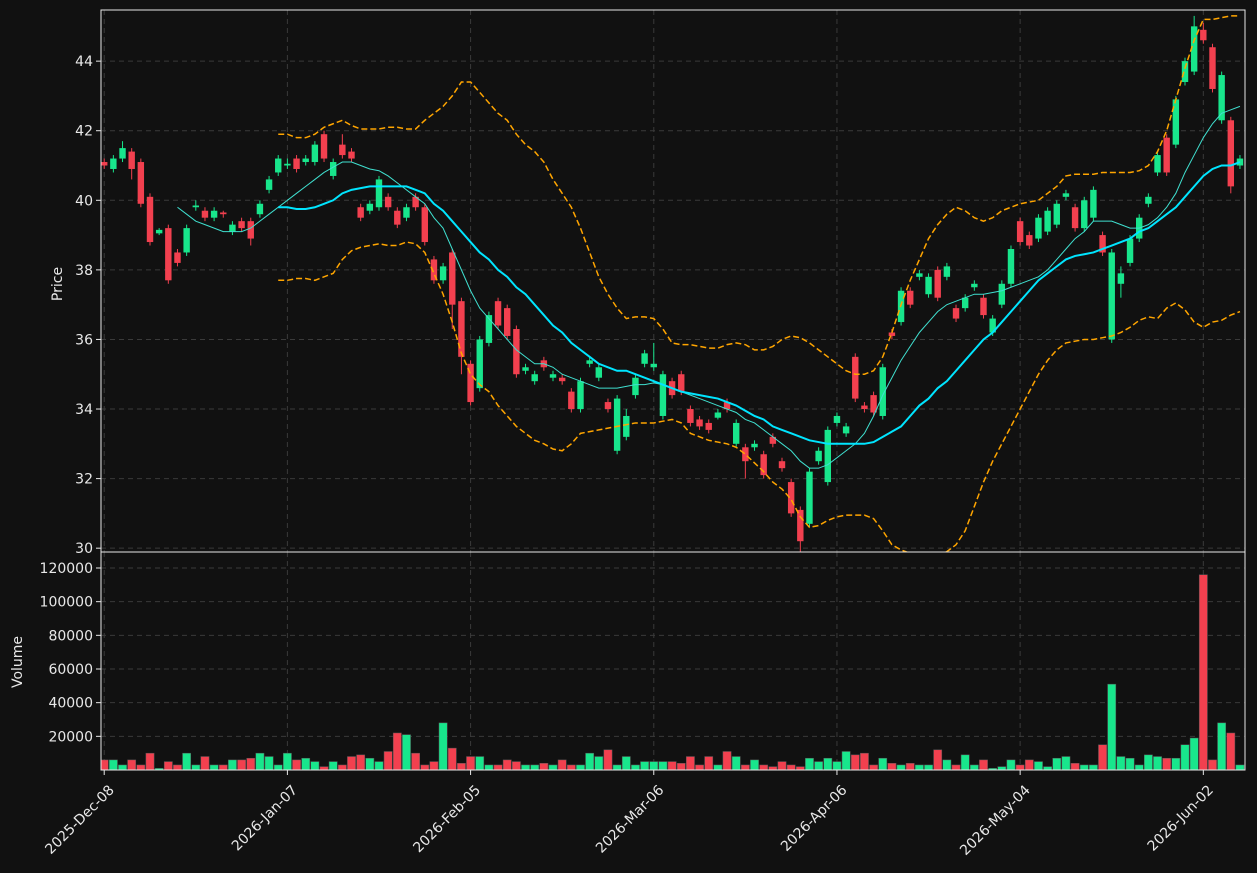  What do you see at coordinates (70, 670) in the screenshot?
I see `volume-tick-label: 60000` at bounding box center [70, 670].